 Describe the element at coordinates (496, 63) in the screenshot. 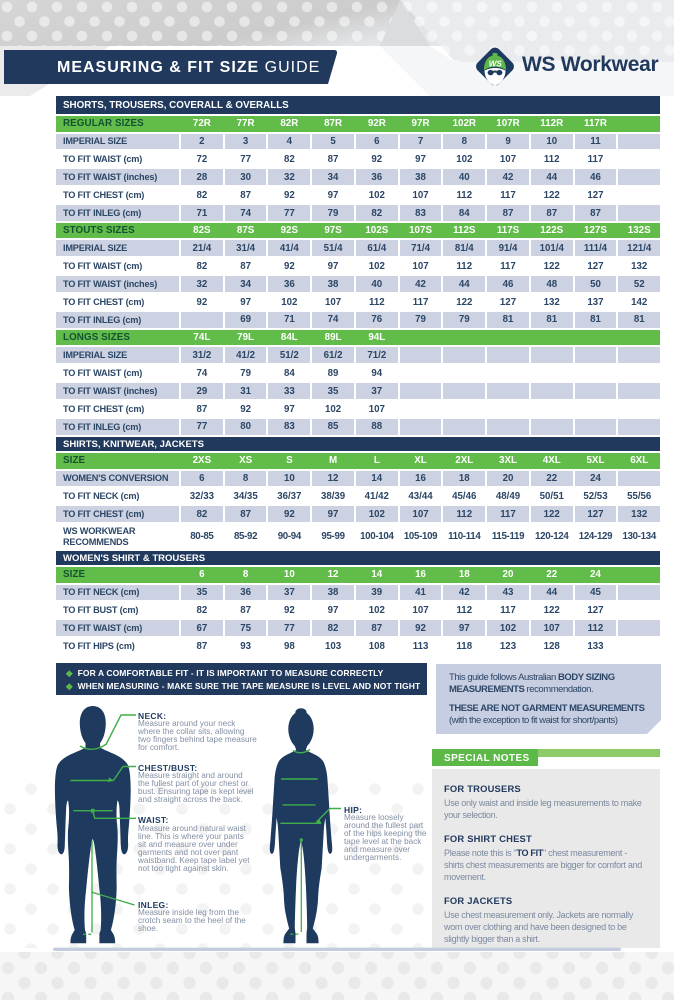

I see `svg-text: WS` at that location.